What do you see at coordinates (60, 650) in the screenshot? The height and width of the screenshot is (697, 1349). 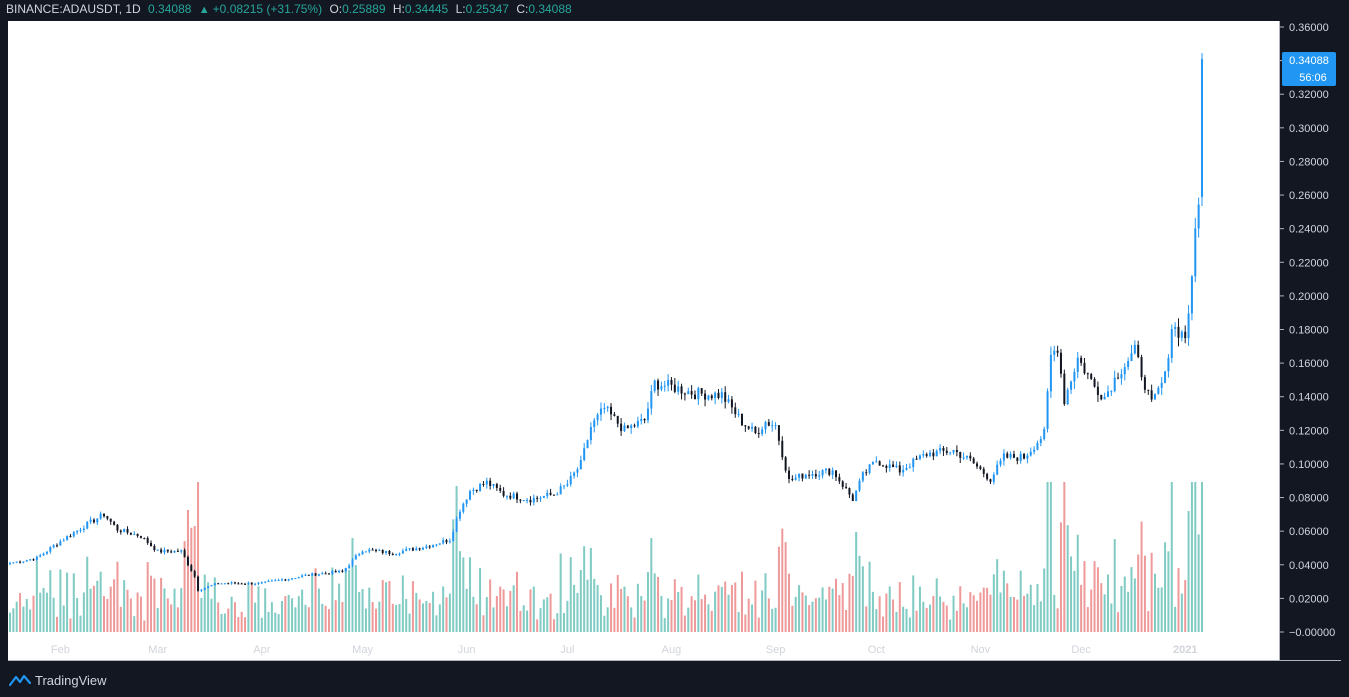 I see `time-tick-label: Feb` at bounding box center [60, 650].